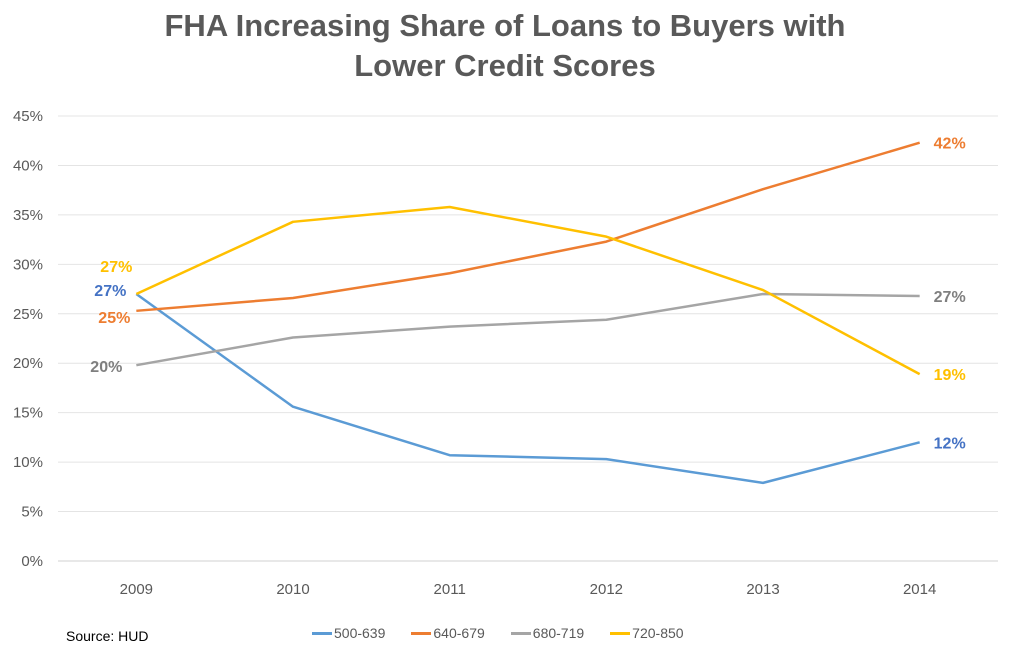 The image size is (1024, 661). Describe the element at coordinates (28, 314) in the screenshot. I see `y-tick-label: 25%` at that location.